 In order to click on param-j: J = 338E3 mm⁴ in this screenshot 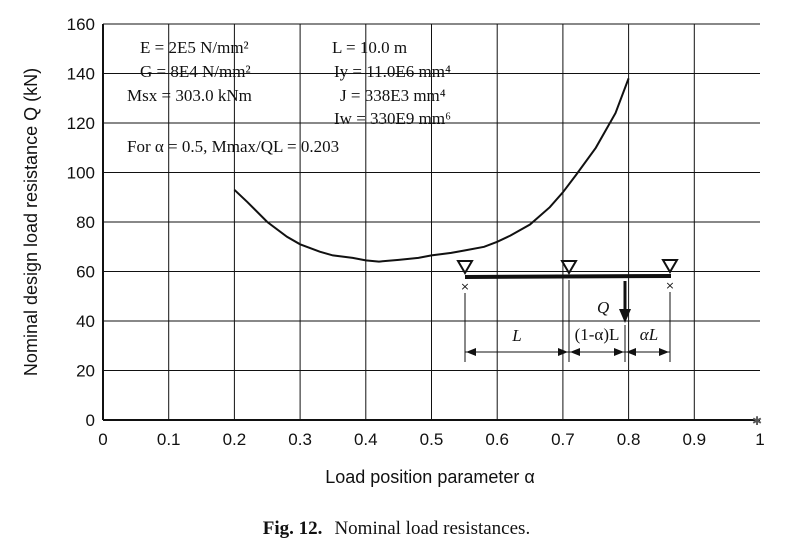, I will do `click(393, 95)`.